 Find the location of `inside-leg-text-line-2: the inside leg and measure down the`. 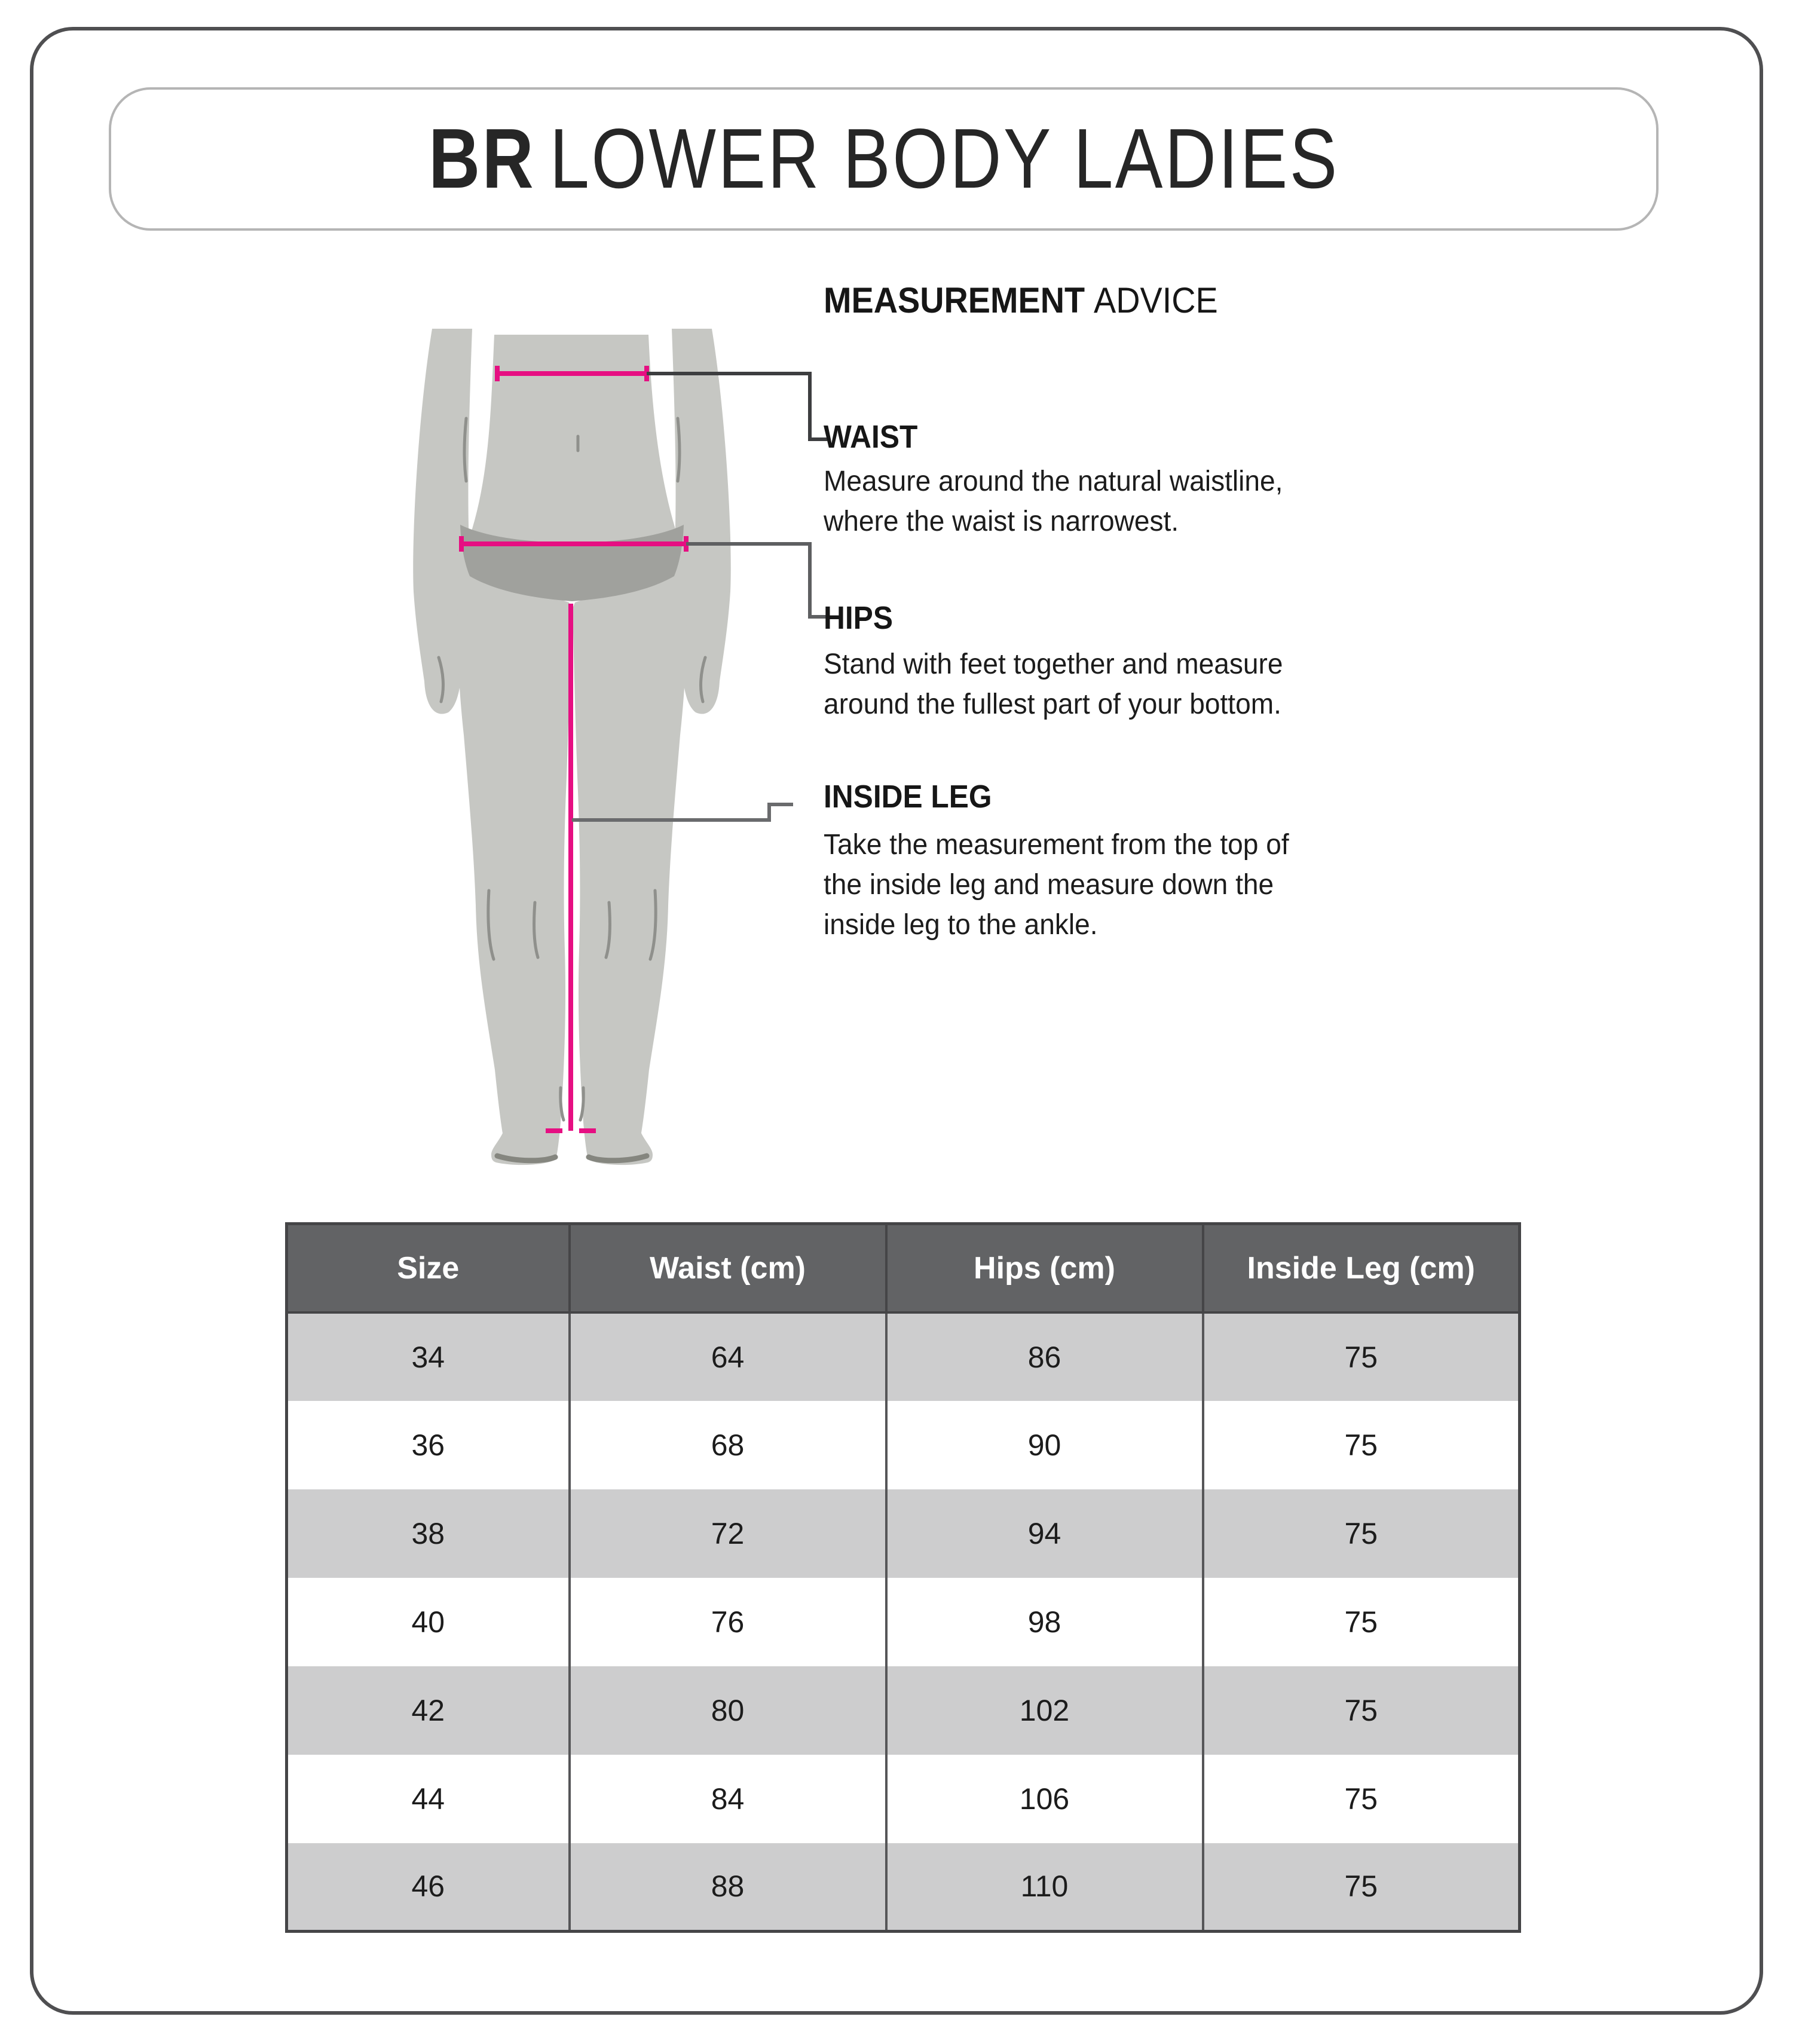

inside-leg-text-line-2: the inside leg and measure down the is located at coordinates (1049, 885).